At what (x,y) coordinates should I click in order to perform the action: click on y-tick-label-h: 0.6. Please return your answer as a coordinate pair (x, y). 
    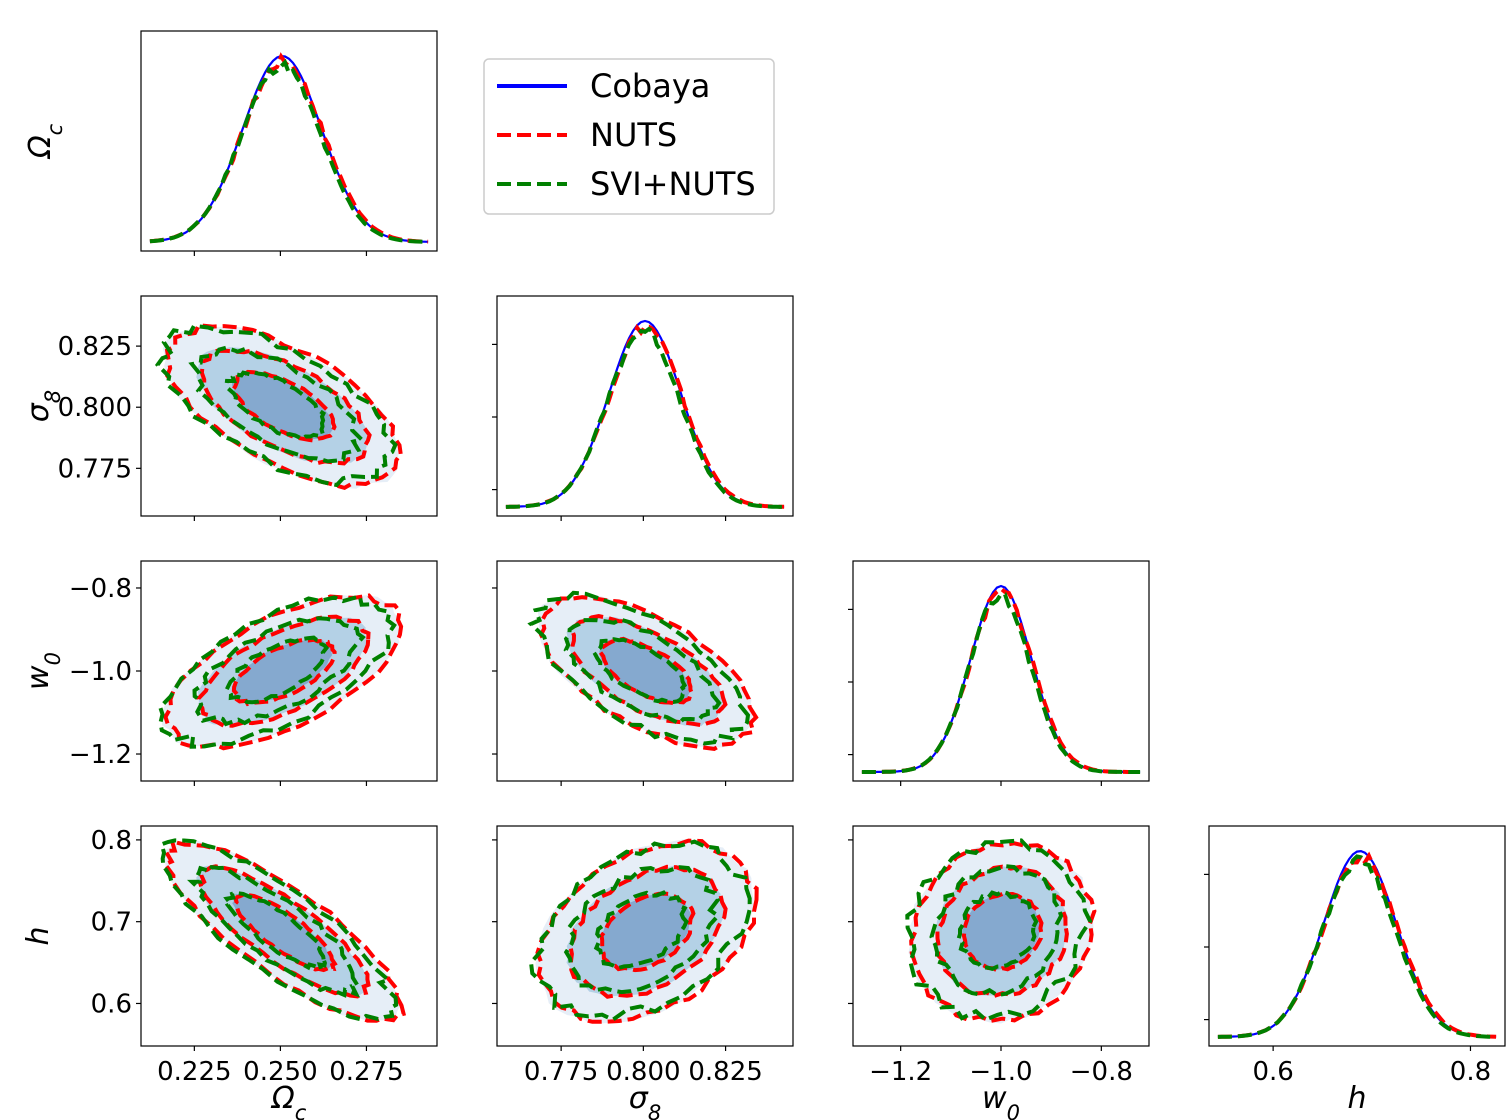
    Looking at the image, I should click on (111, 1004).